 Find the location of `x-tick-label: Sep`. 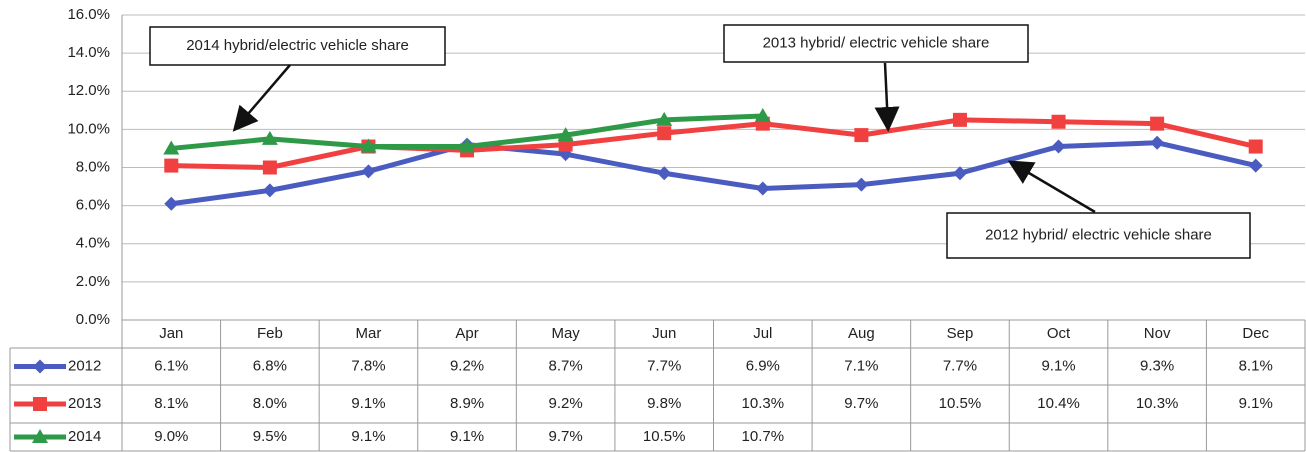

x-tick-label: Sep is located at coordinates (960, 333).